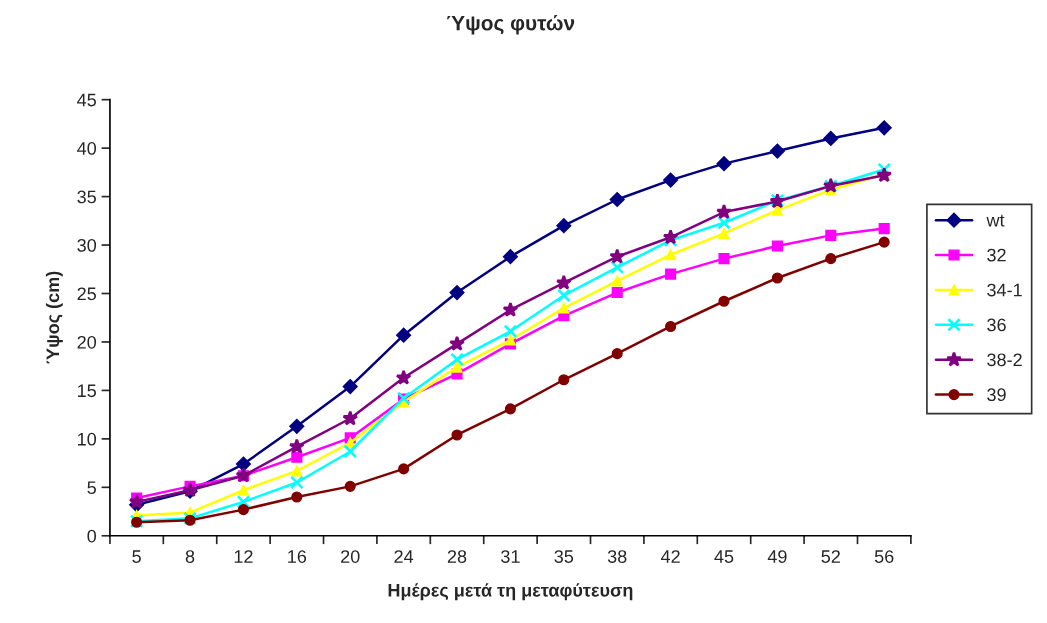 The image size is (1047, 623). What do you see at coordinates (86, 100) in the screenshot?
I see `y-tick-label: 45` at bounding box center [86, 100].